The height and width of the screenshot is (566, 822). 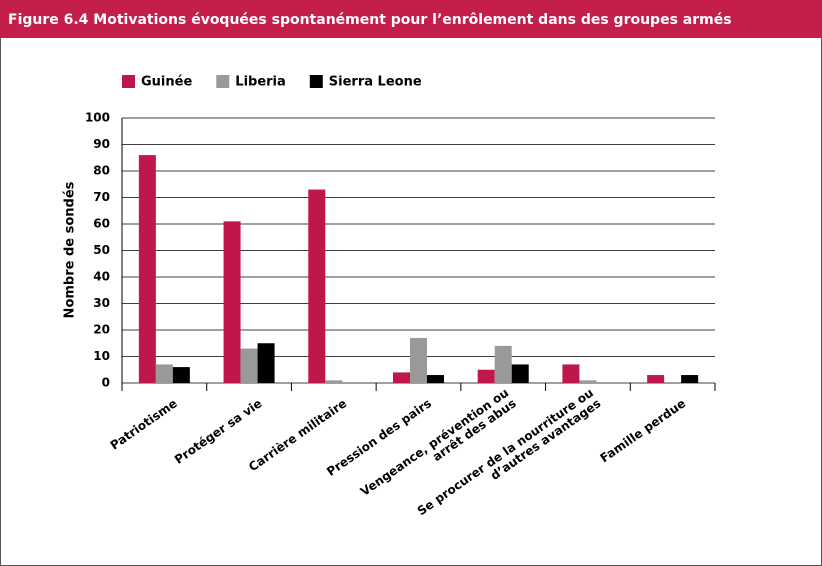 I want to click on y-tick-label: 40, so click(x=101, y=277).